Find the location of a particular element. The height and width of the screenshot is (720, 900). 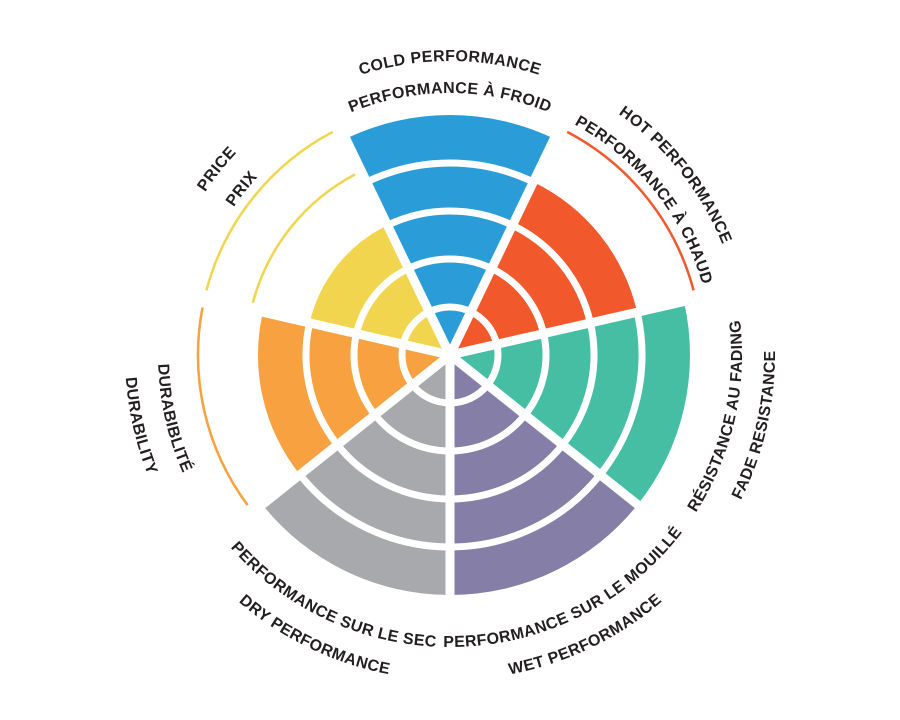

dry-performance-wedge is located at coordinates (356, 475).